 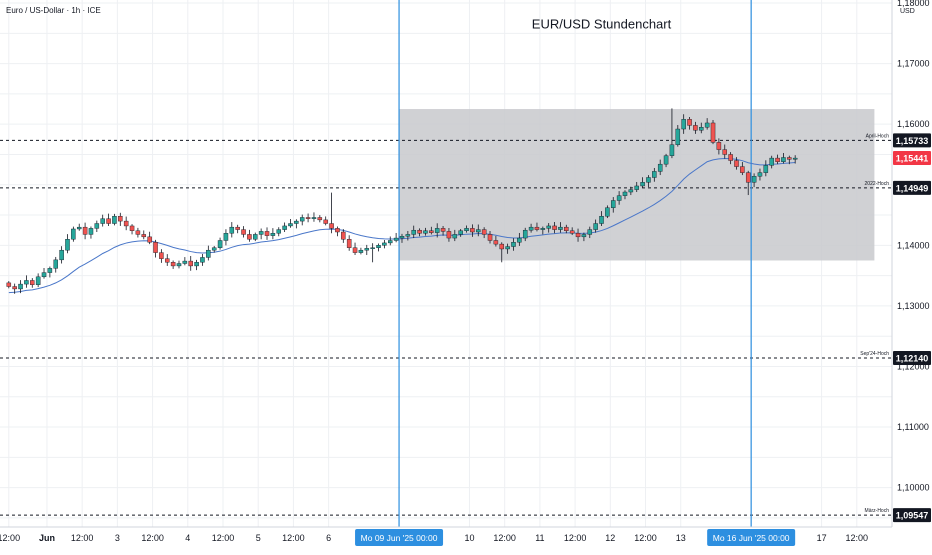 What do you see at coordinates (912, 515) in the screenshot?
I see `price-tag: 1,09547` at bounding box center [912, 515].